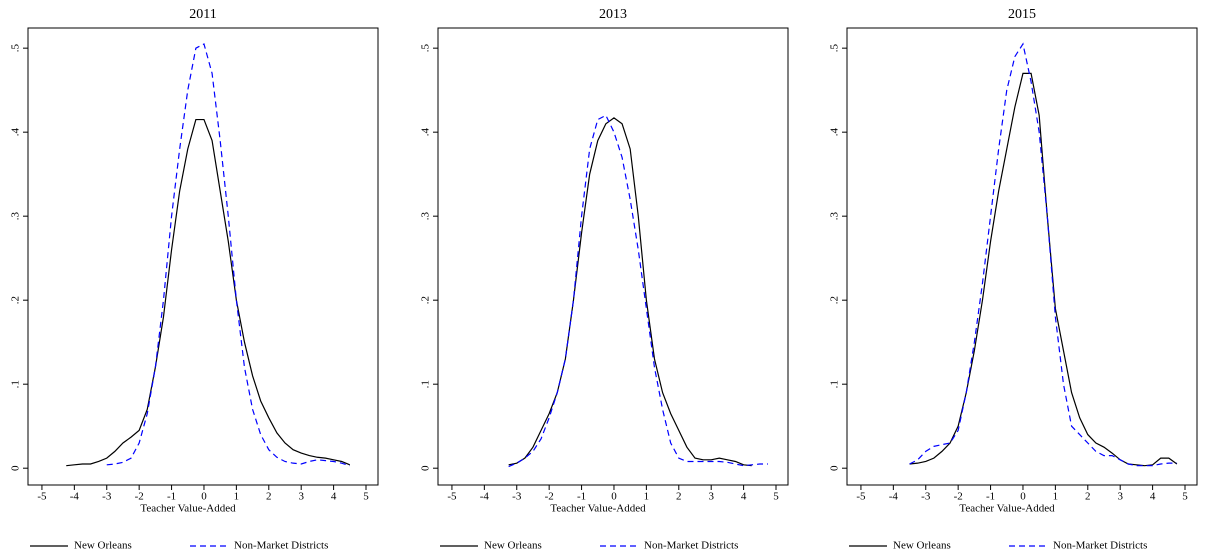 The width and height of the screenshot is (1228, 560). What do you see at coordinates (1022, 14) in the screenshot?
I see `chart-title: 2015` at bounding box center [1022, 14].